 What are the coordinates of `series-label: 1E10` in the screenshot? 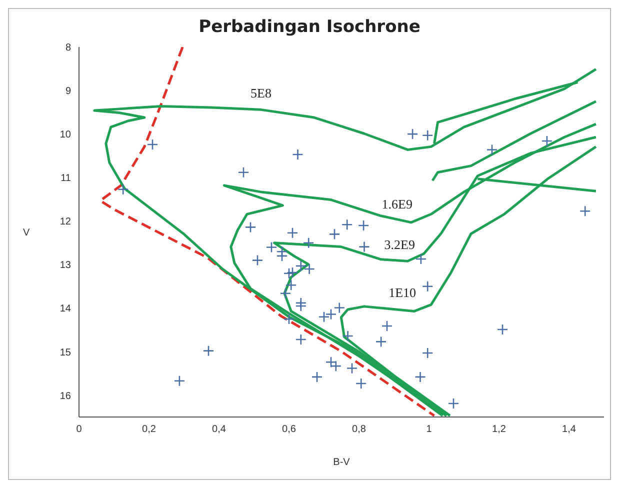 It's located at (402, 292).